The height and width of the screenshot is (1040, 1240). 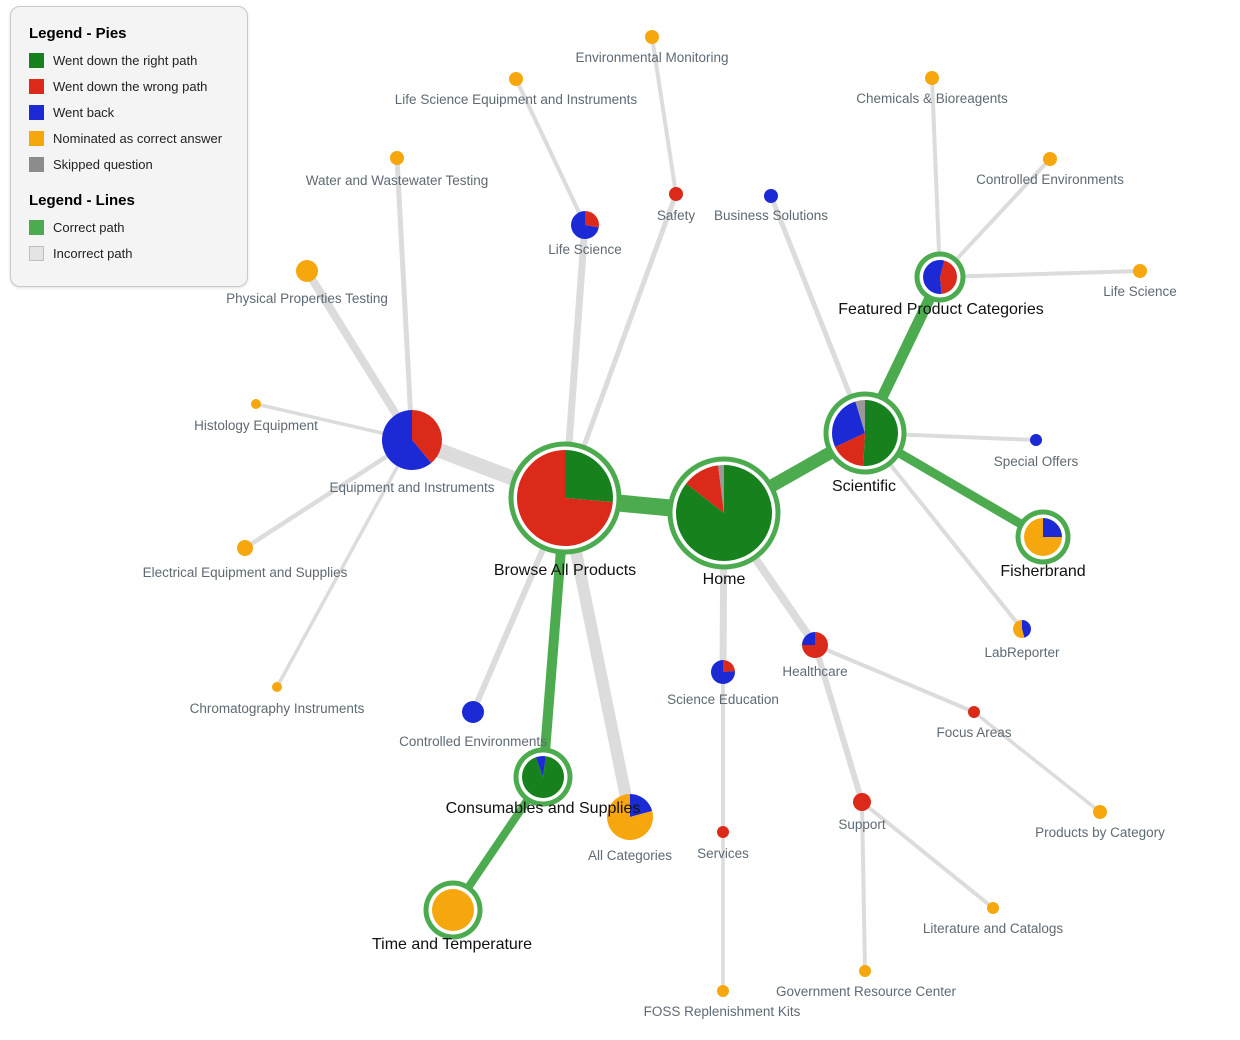 I want to click on edge-safety--env-monitoring, so click(x=664, y=115).